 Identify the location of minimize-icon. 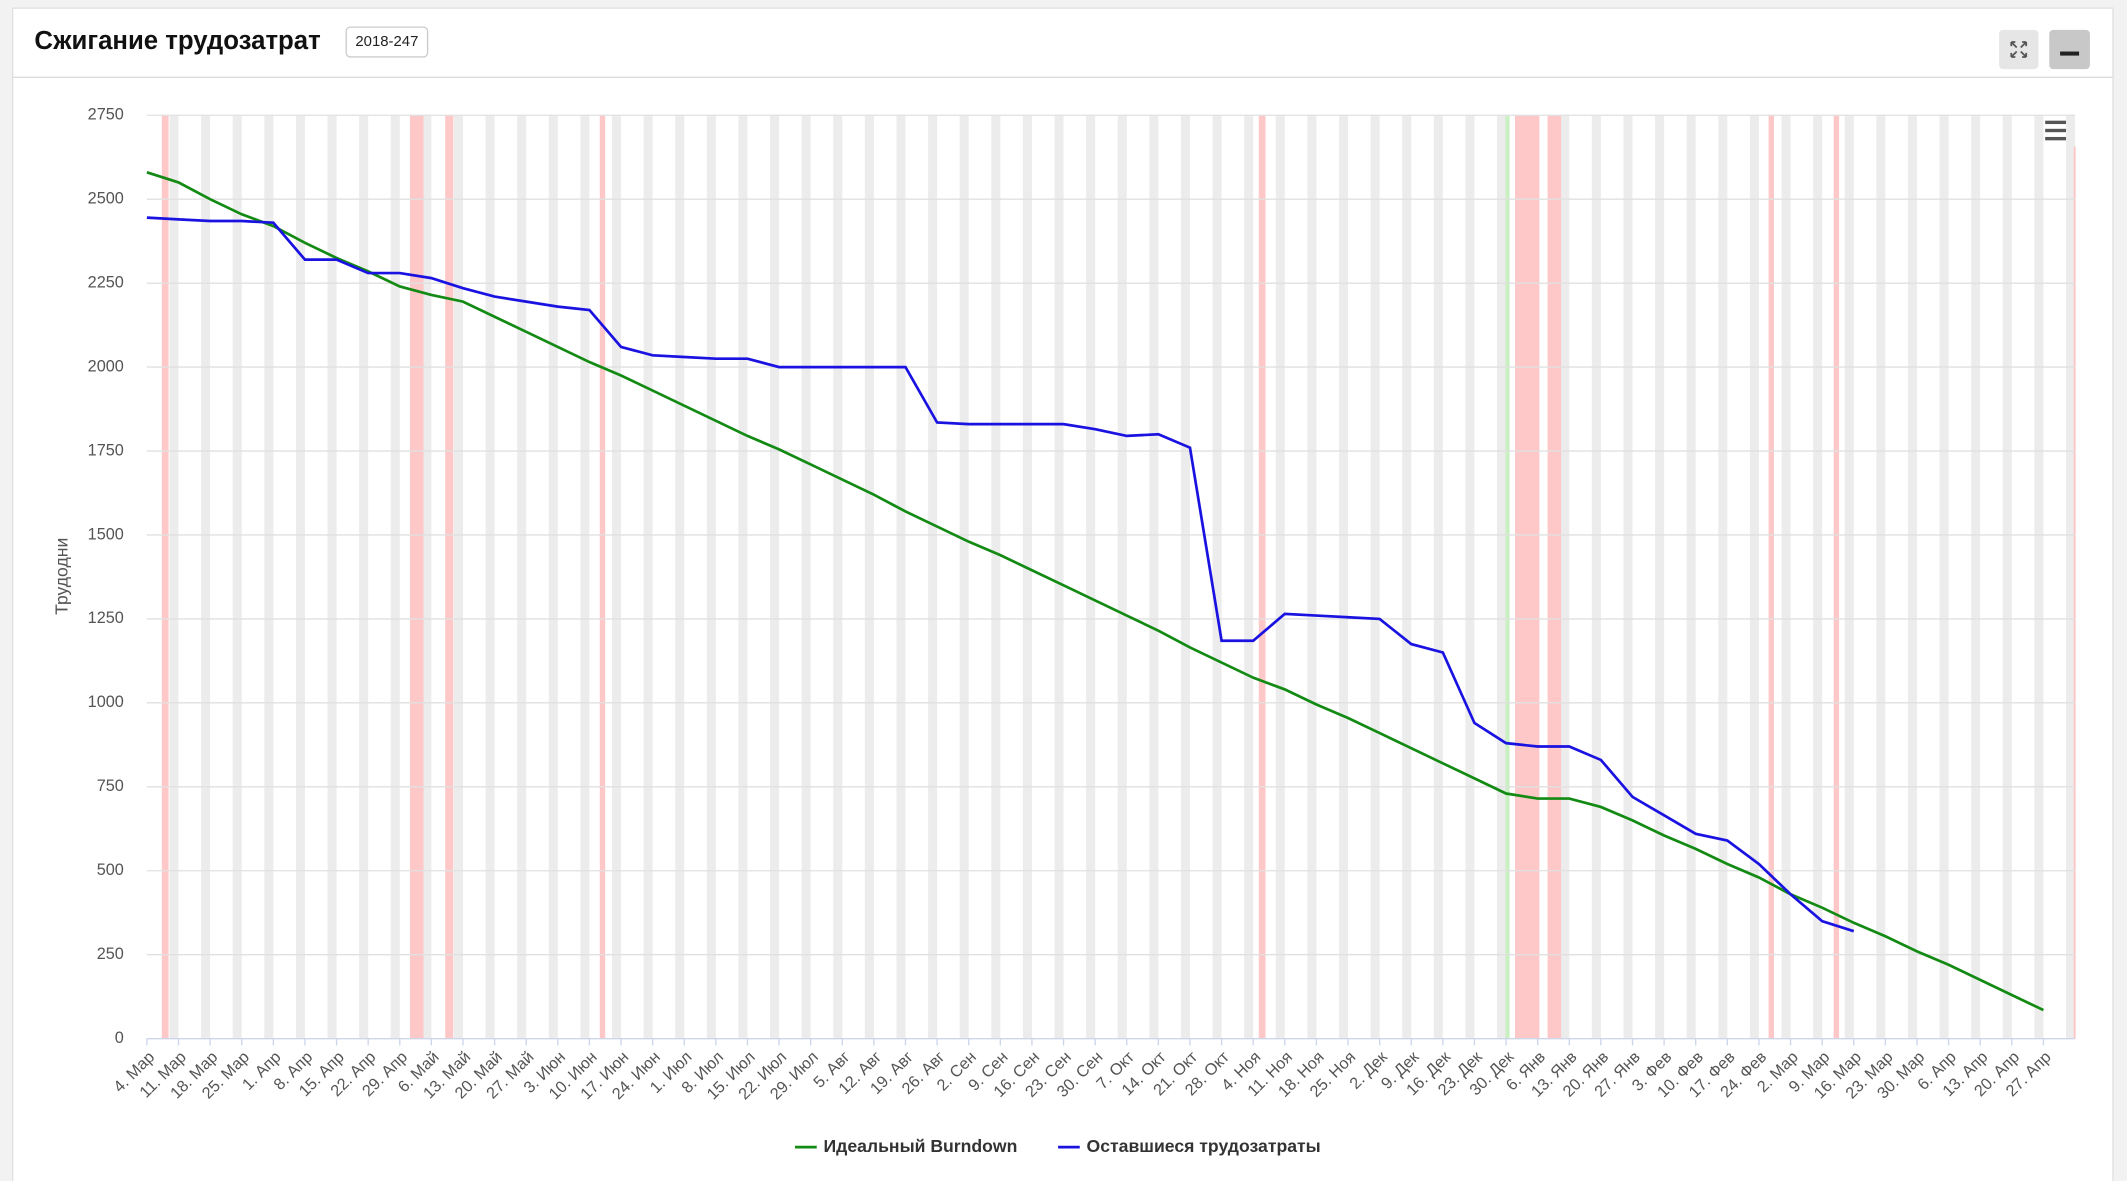
(2070, 53).